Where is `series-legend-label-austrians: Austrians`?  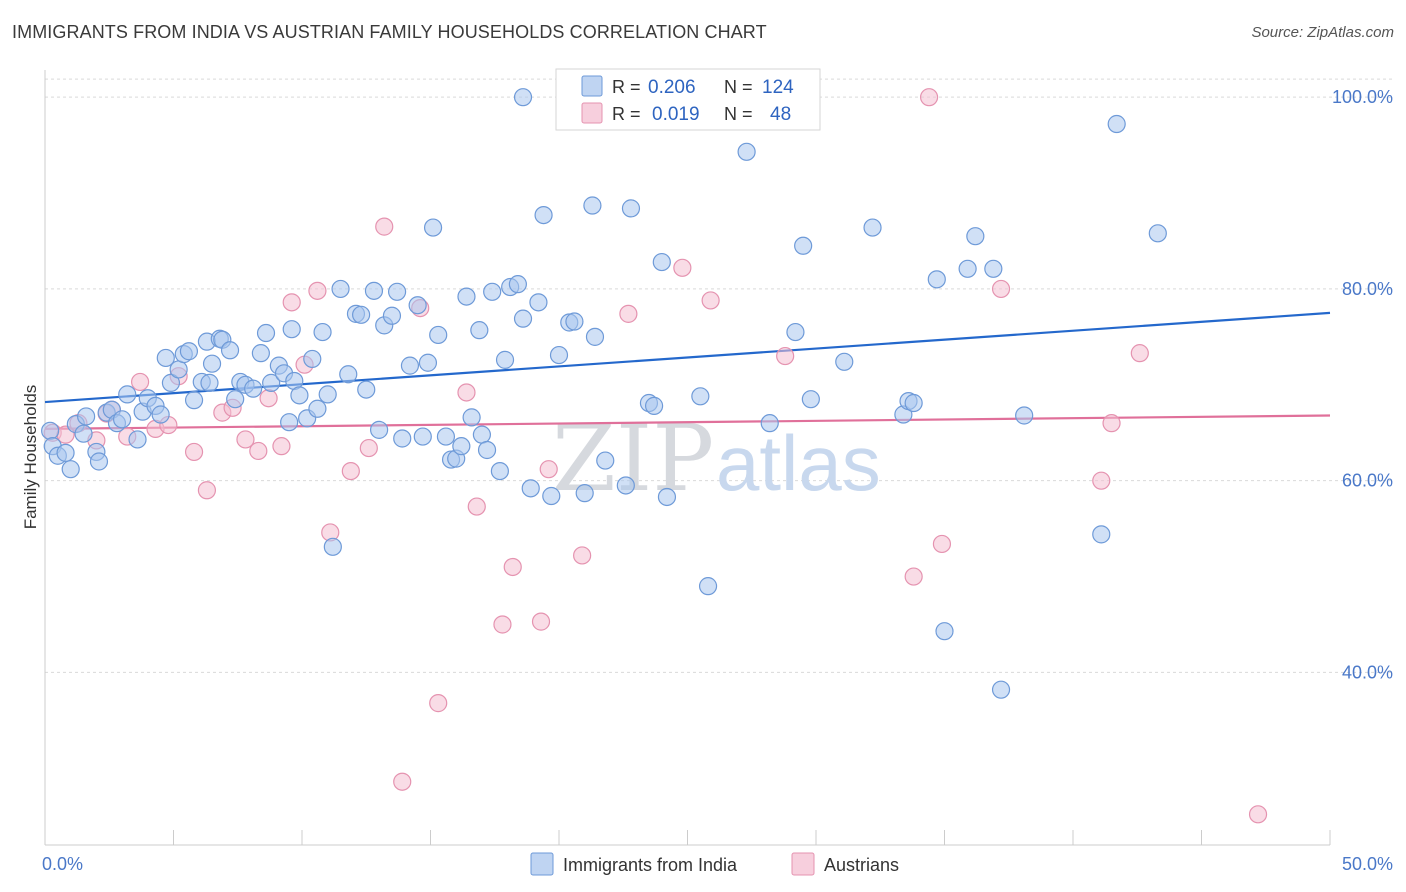 series-legend-label-austrians: Austrians is located at coordinates (861, 865).